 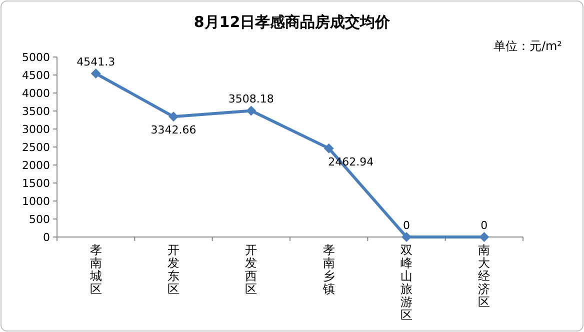 I want to click on y-tick-label: 1000, so click(x=36, y=201).